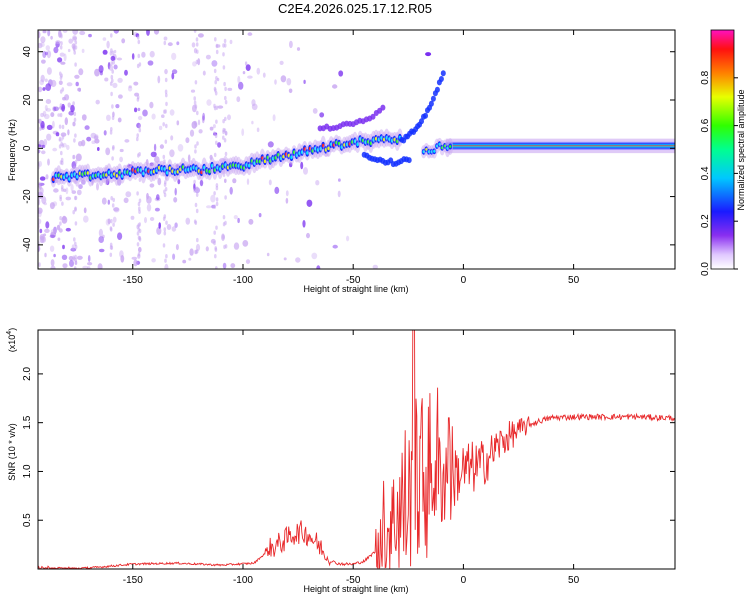 This screenshot has width=750, height=600. I want to click on upper-branch-blob, so click(383, 107).